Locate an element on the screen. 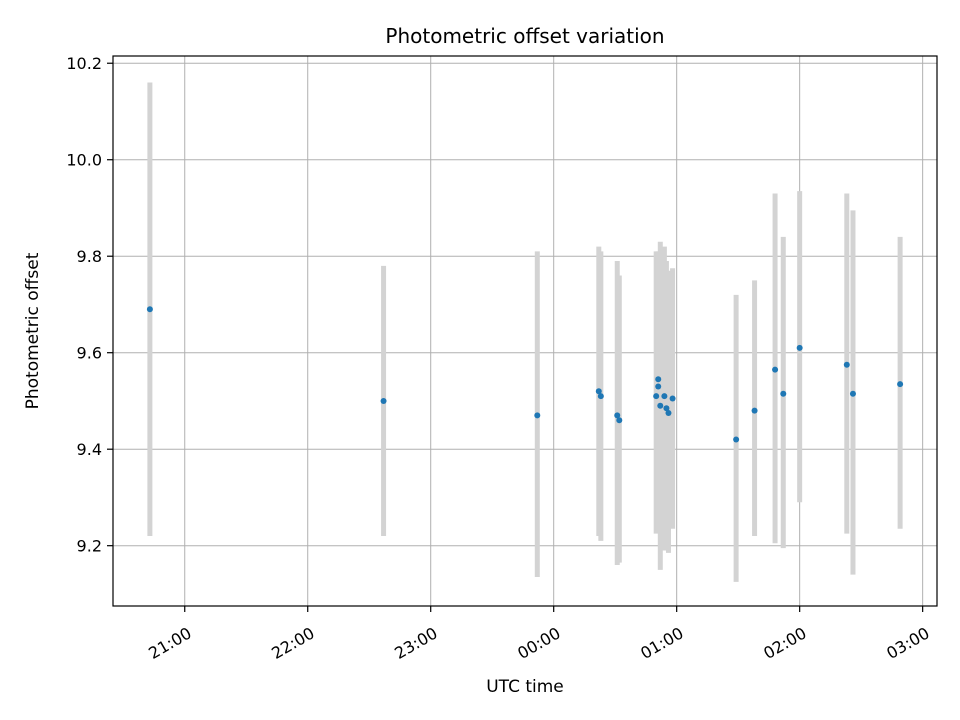  y-tick-label: 10.0 is located at coordinates (84, 160).